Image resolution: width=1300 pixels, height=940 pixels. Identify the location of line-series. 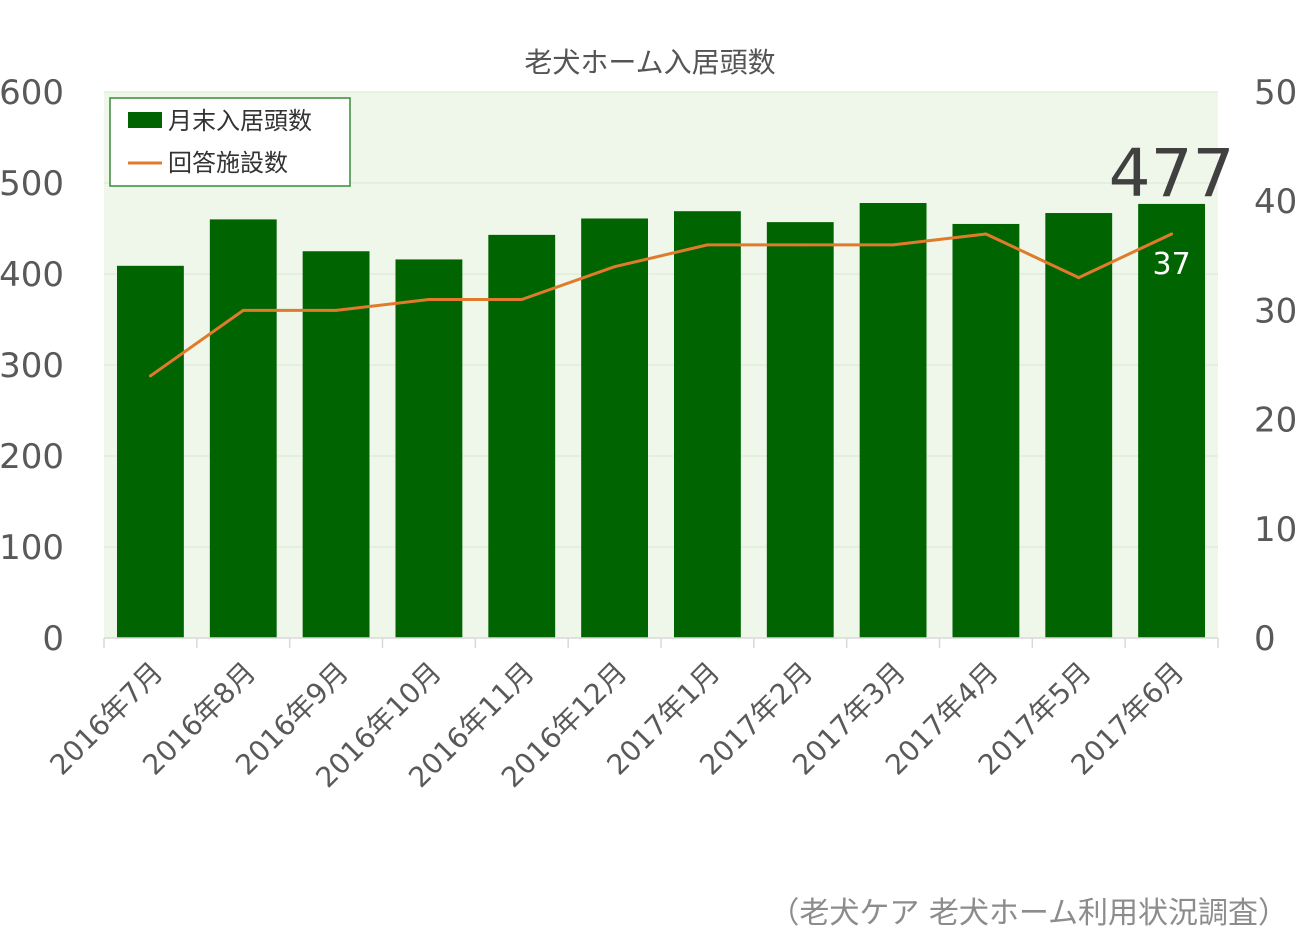
(661, 305).